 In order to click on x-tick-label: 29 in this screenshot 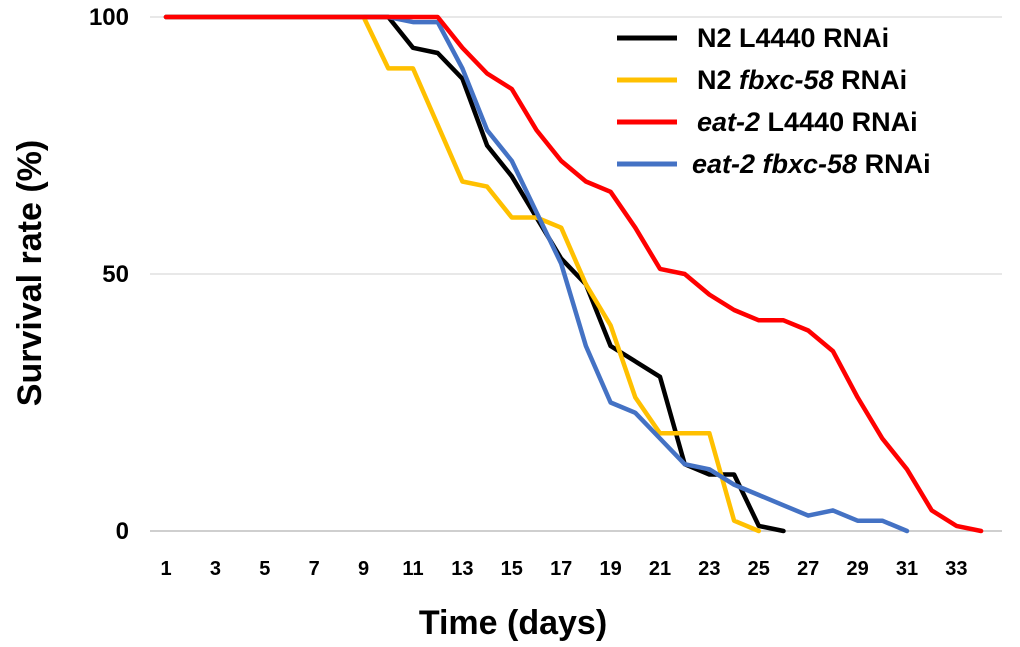, I will do `click(857, 569)`.